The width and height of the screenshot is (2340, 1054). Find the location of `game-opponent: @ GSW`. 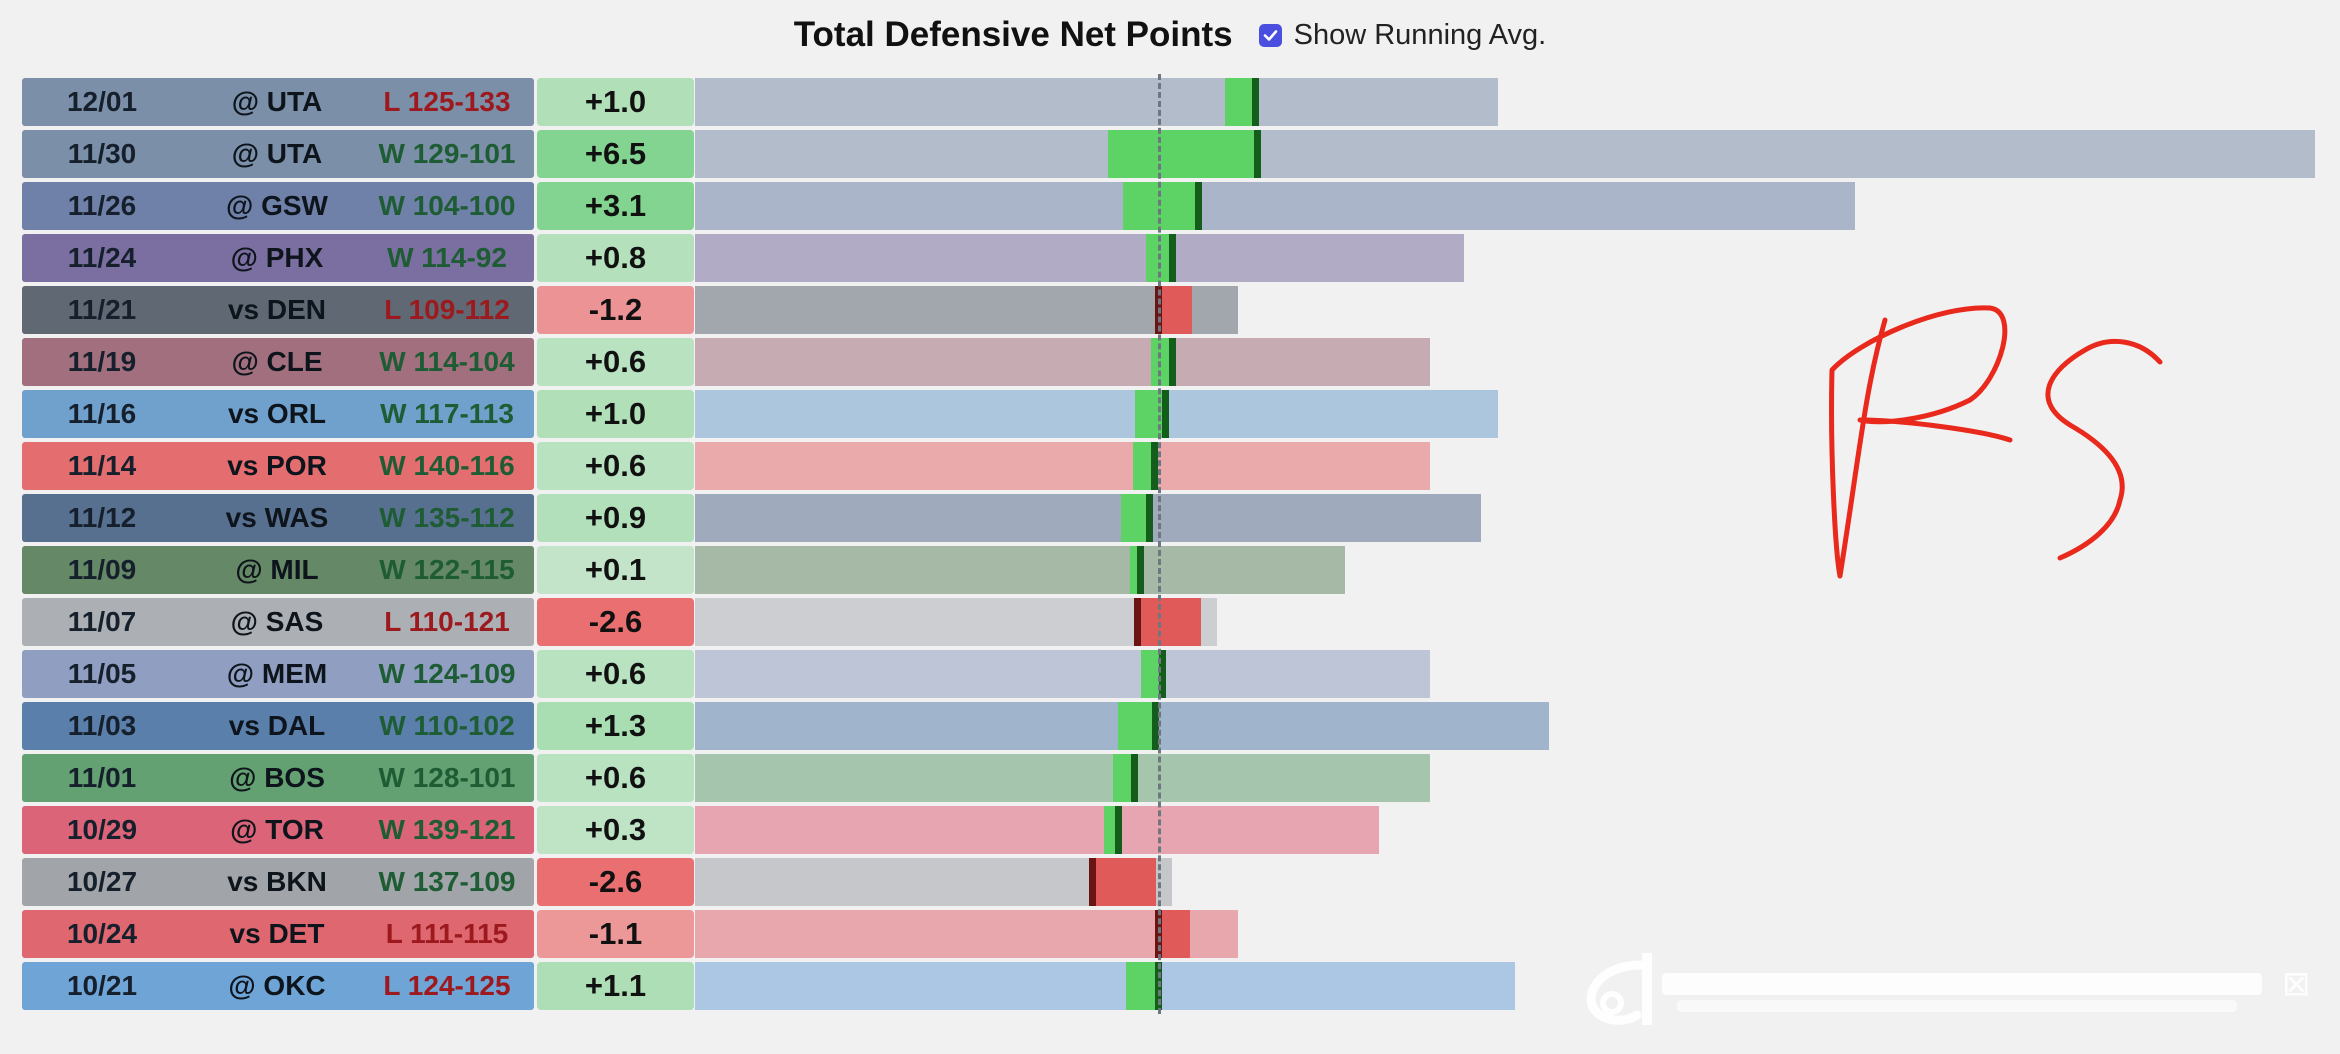

game-opponent: @ GSW is located at coordinates (277, 205).